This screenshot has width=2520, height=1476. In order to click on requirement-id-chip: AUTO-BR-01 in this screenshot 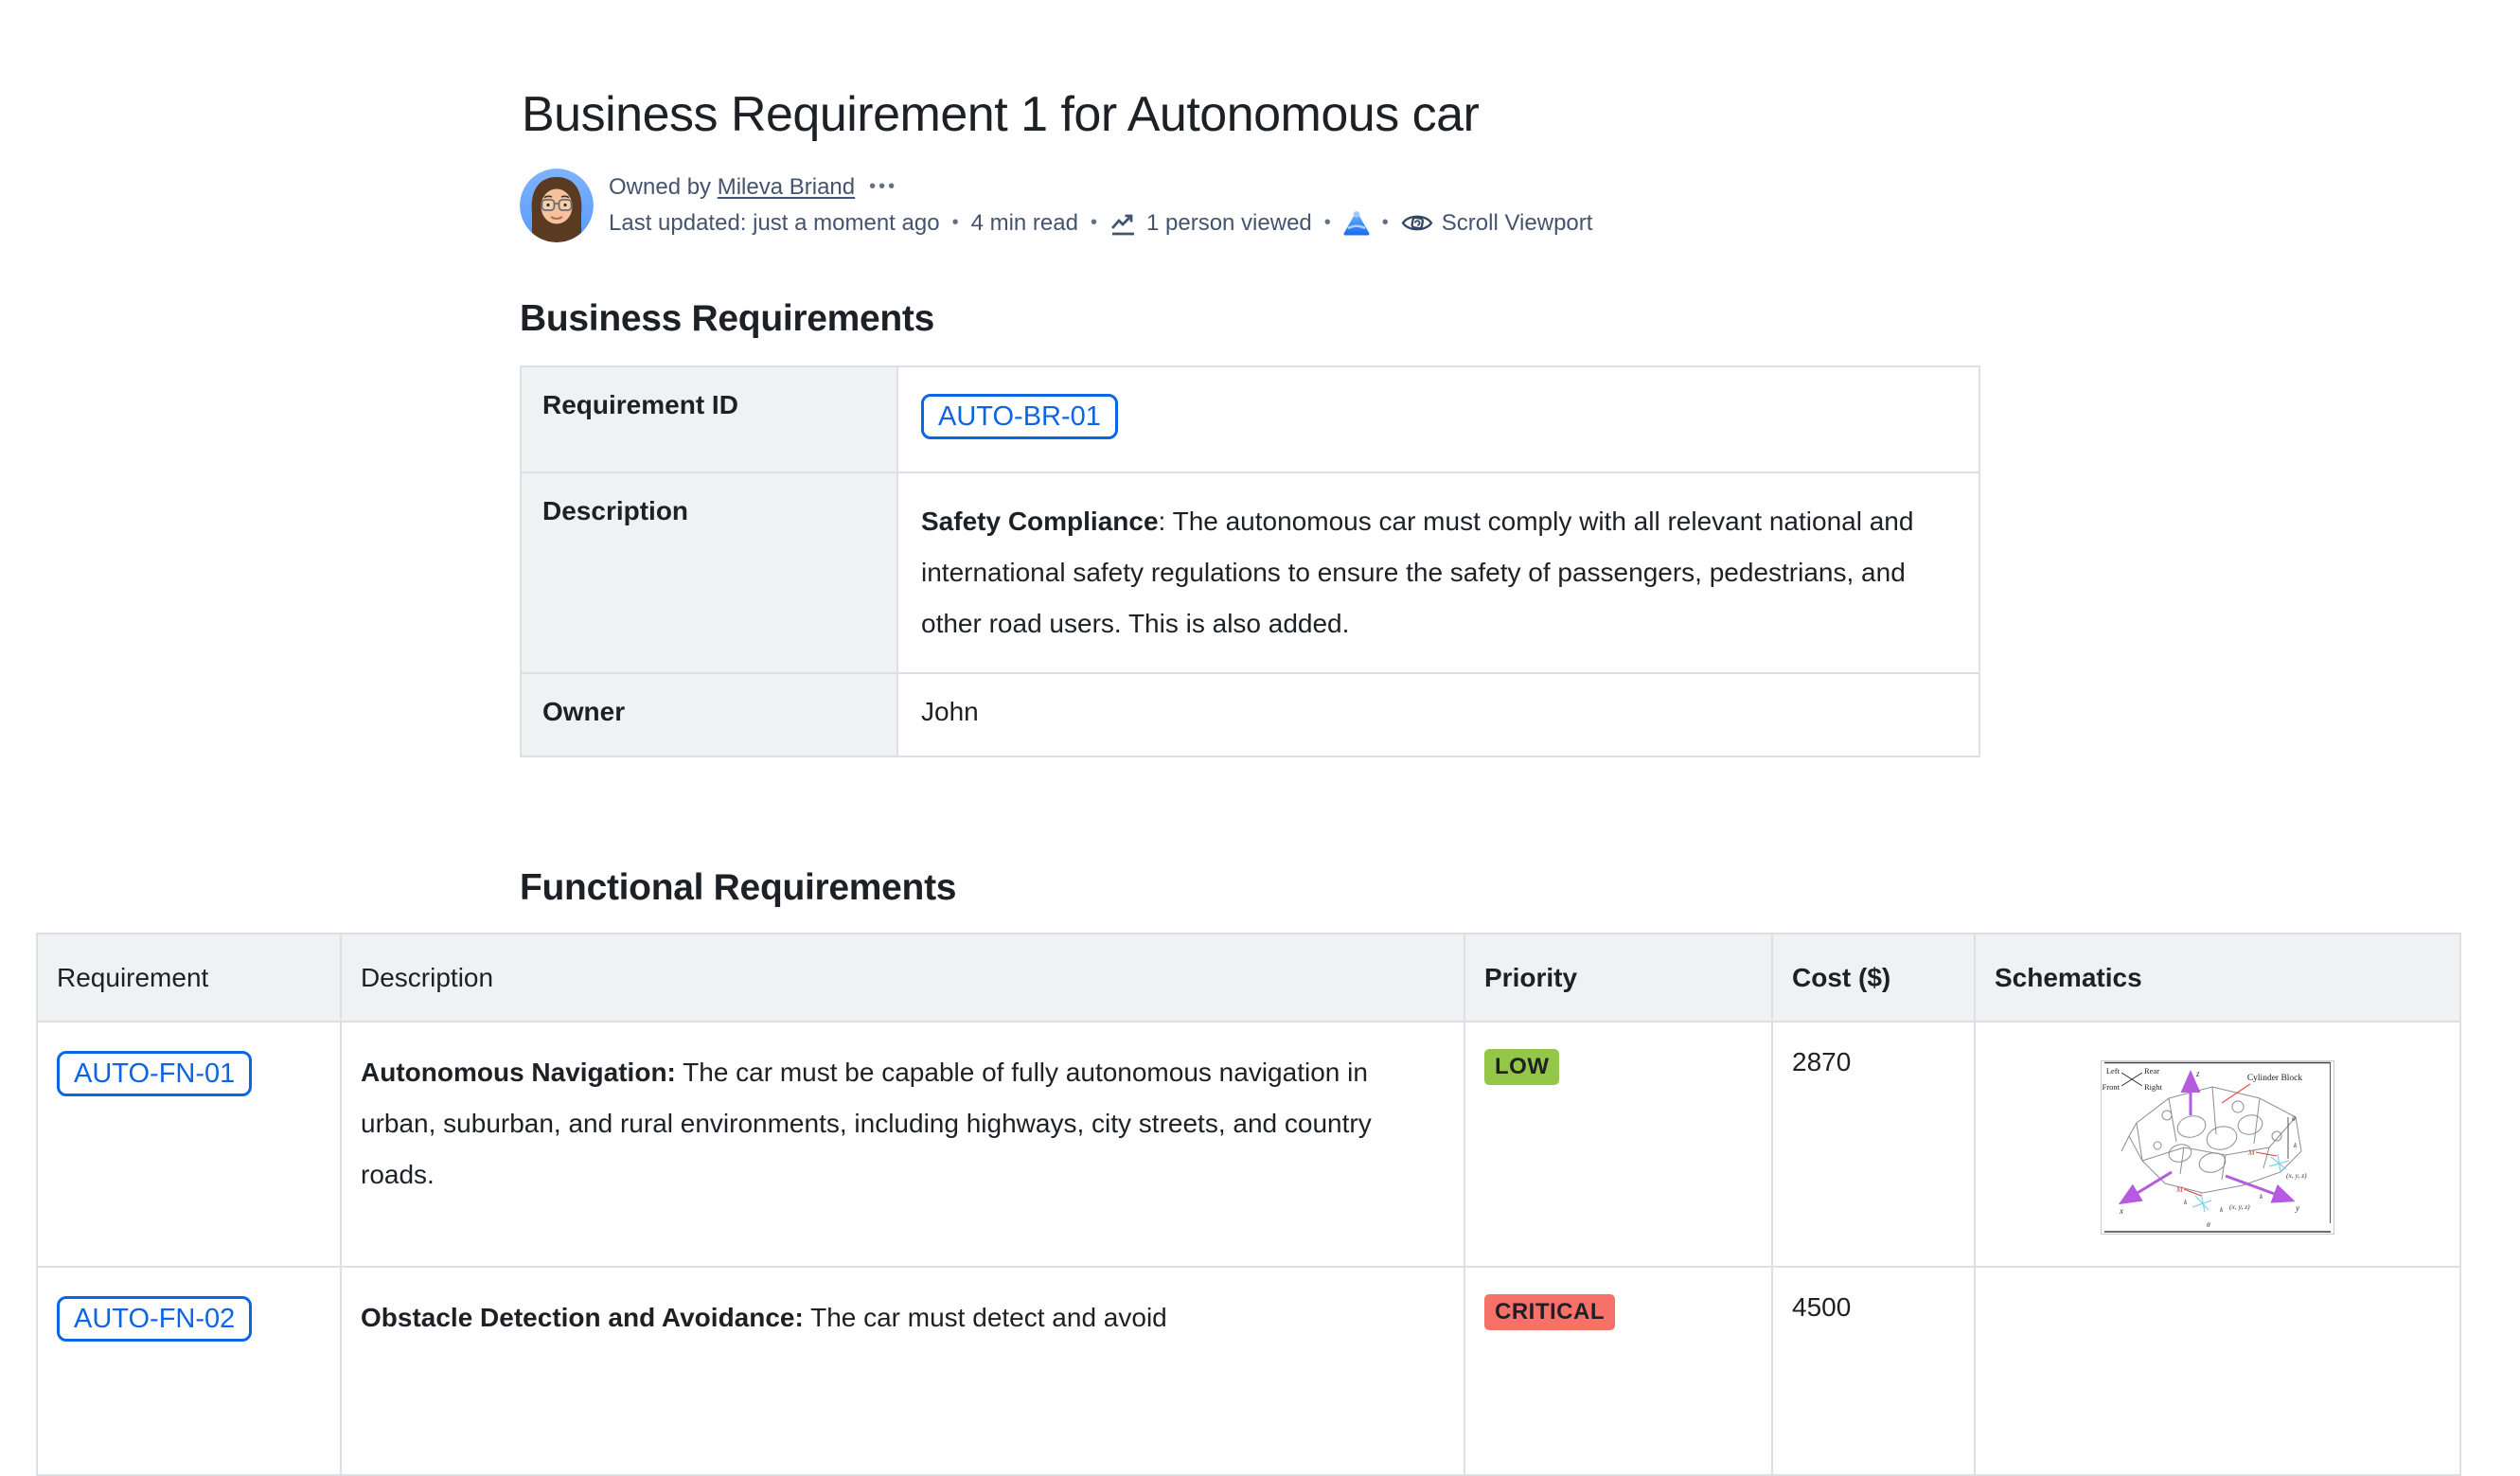, I will do `click(1020, 416)`.